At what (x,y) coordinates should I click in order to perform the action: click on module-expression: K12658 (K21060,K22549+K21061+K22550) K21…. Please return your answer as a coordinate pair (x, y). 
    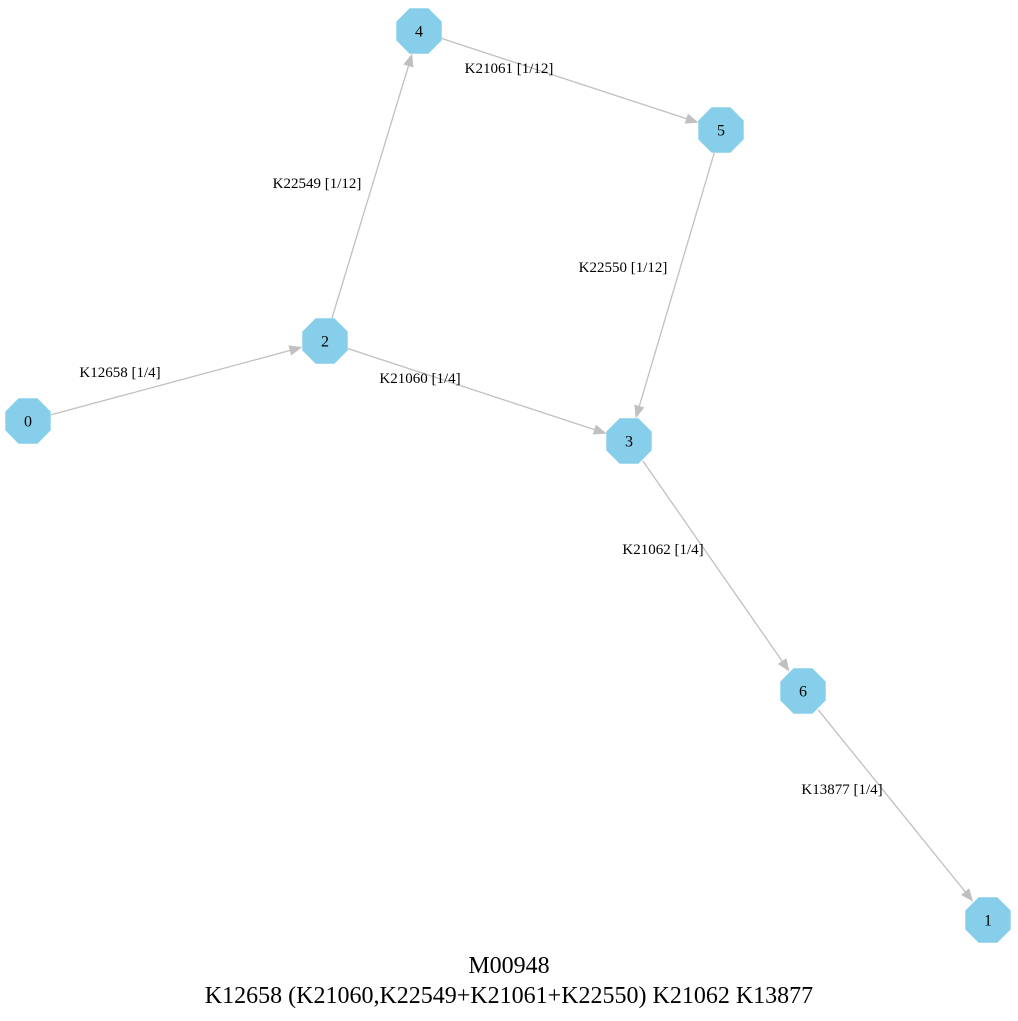
    Looking at the image, I should click on (509, 996).